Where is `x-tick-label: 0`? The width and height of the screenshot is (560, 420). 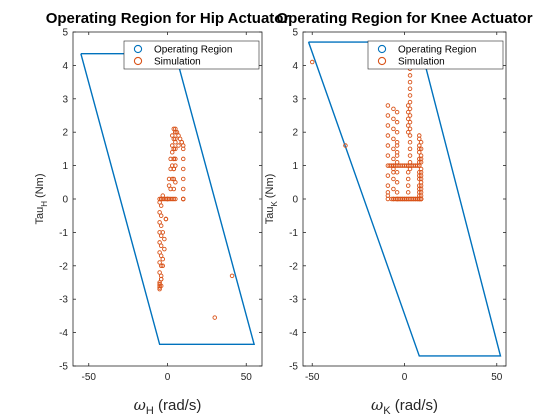 x-tick-label: 0 is located at coordinates (405, 377).